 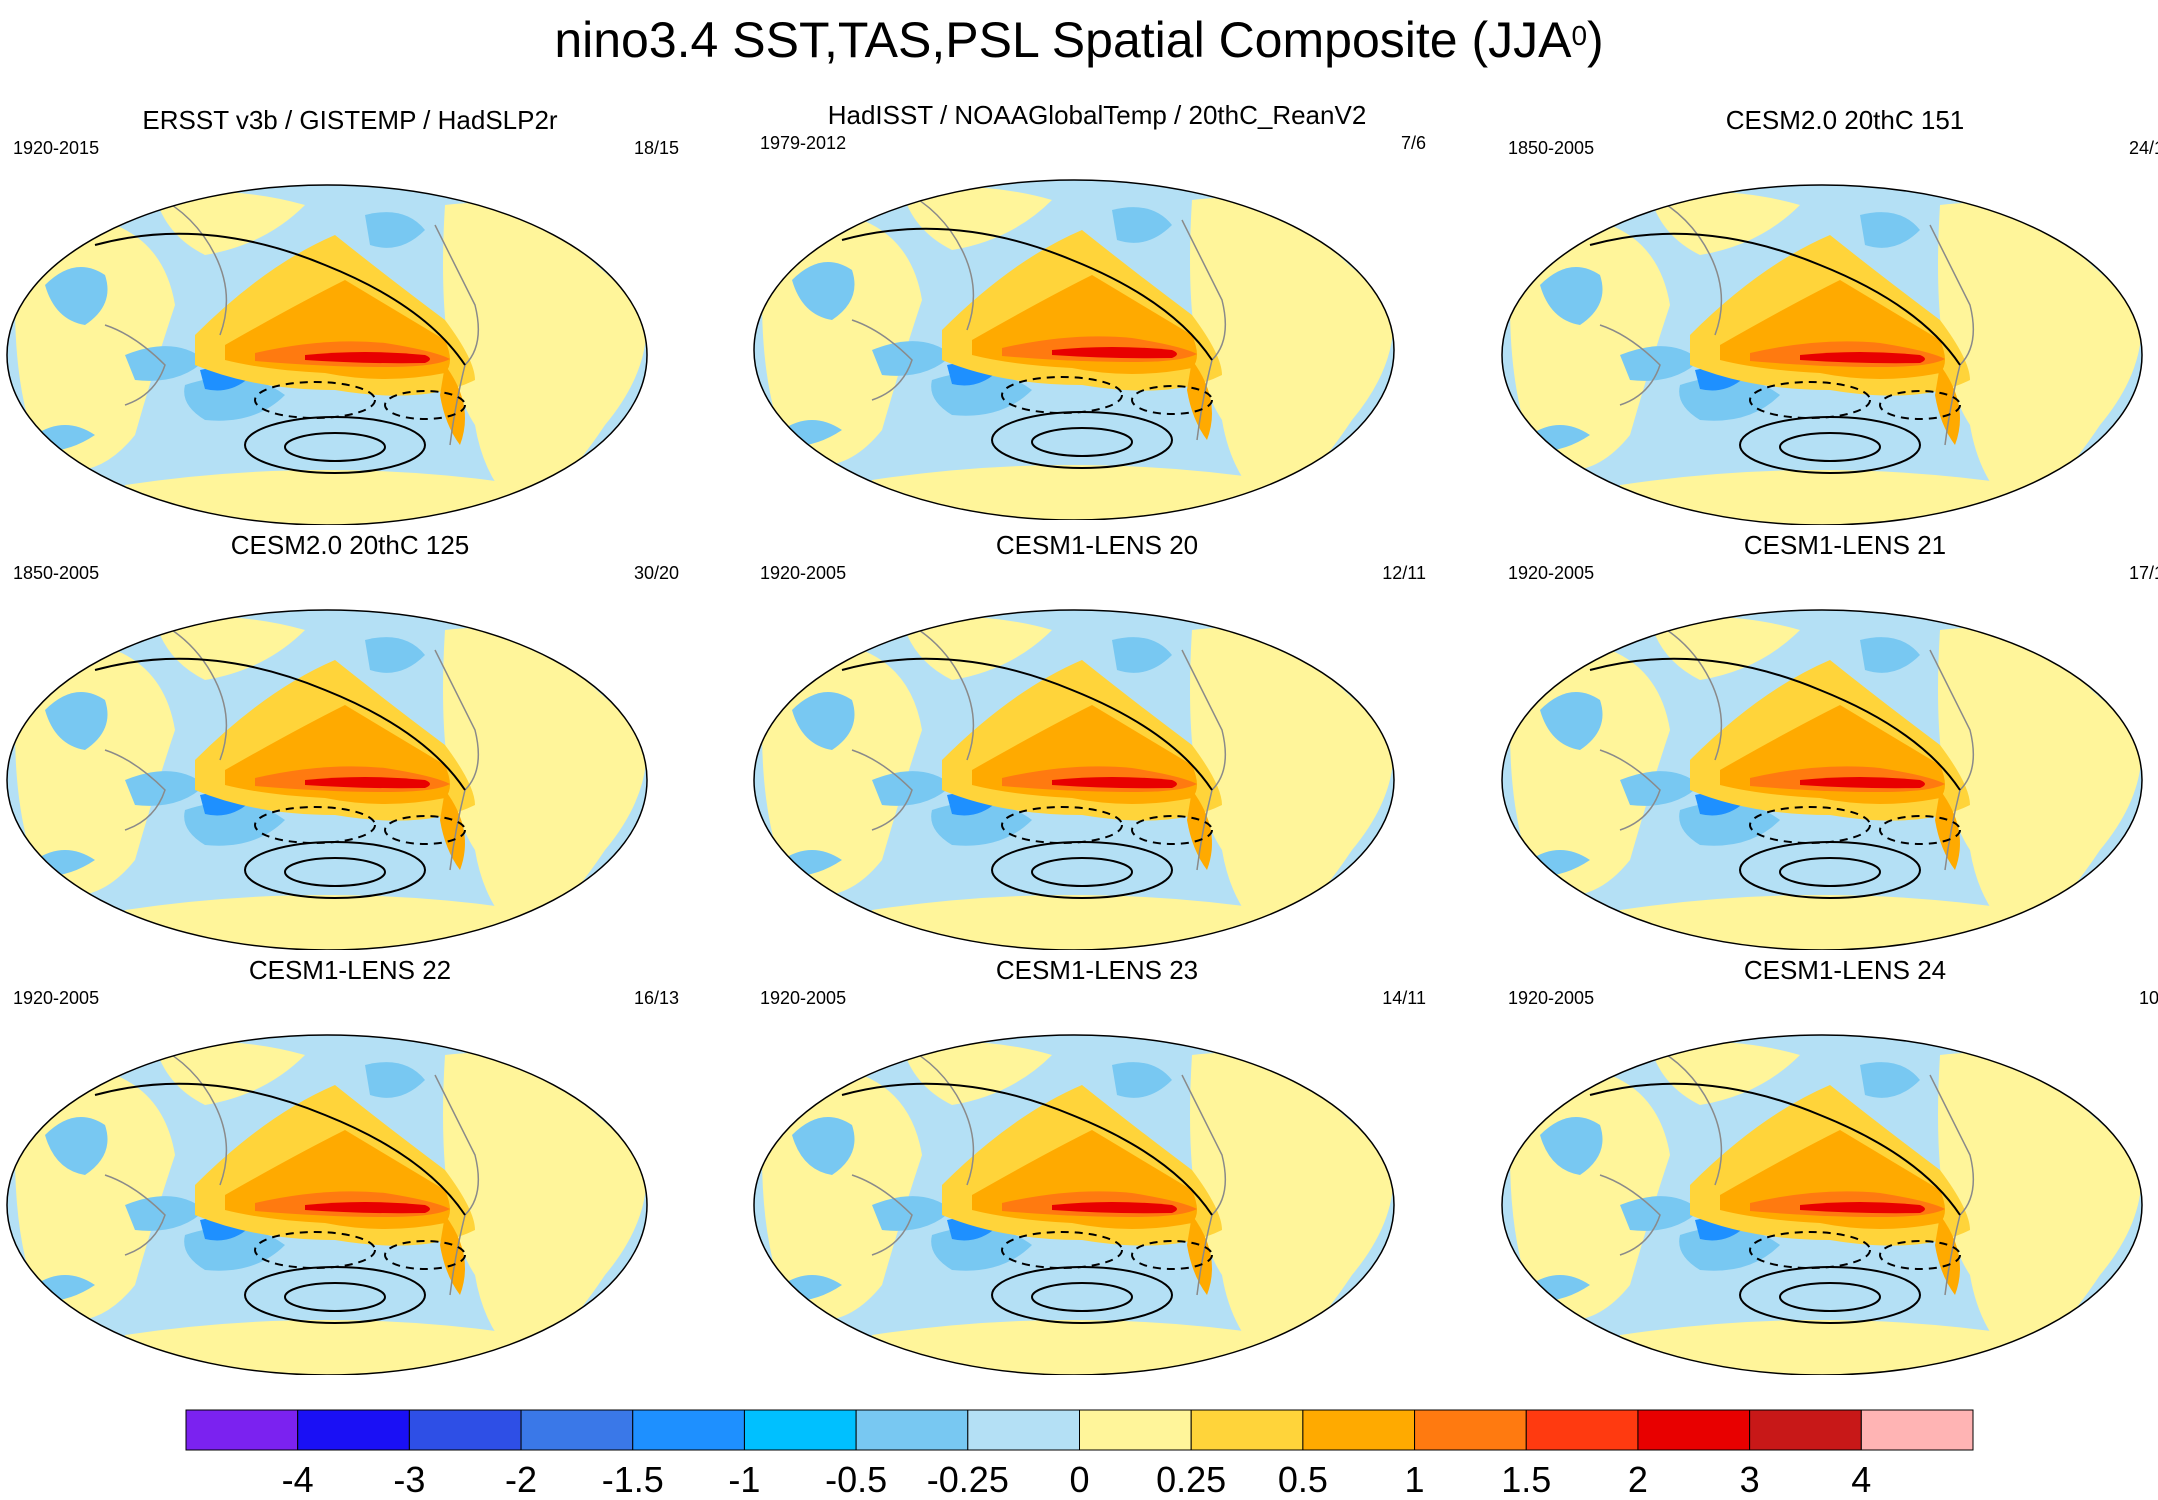 I want to click on colorbar-label: -0.25, so click(x=968, y=1479).